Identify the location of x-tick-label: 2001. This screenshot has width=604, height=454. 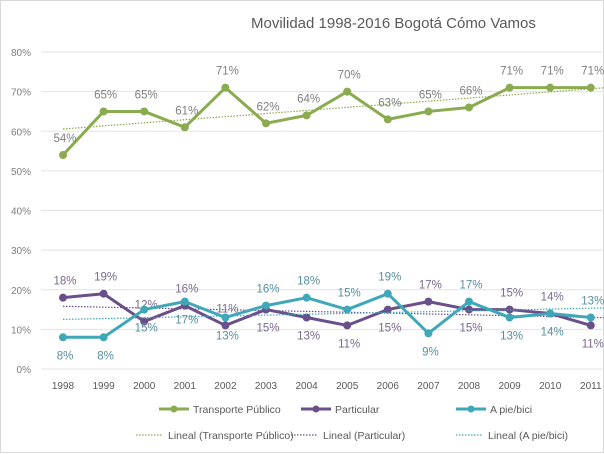
(185, 386).